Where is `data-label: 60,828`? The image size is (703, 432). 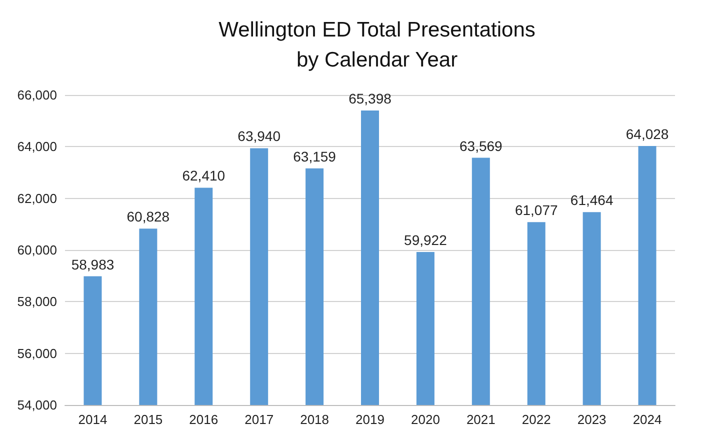
data-label: 60,828 is located at coordinates (148, 216).